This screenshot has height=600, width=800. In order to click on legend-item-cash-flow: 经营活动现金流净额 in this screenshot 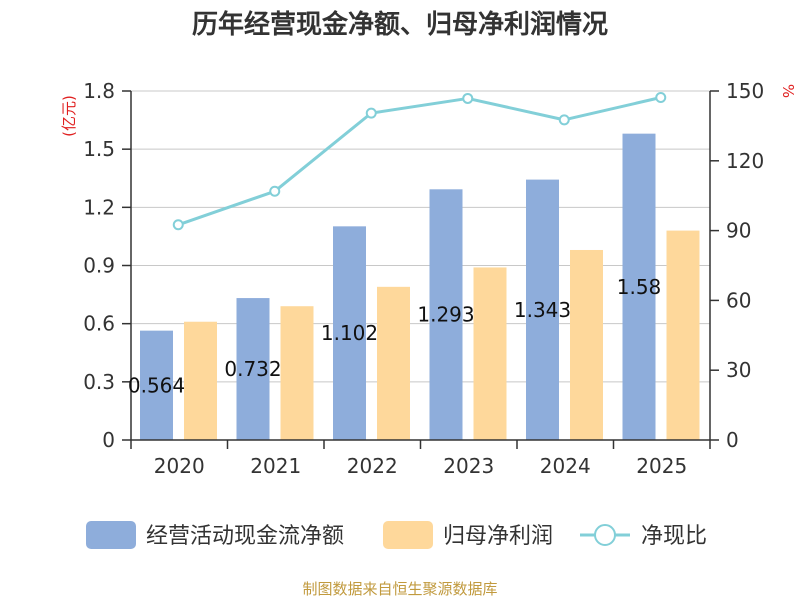, I will do `click(215, 535)`.